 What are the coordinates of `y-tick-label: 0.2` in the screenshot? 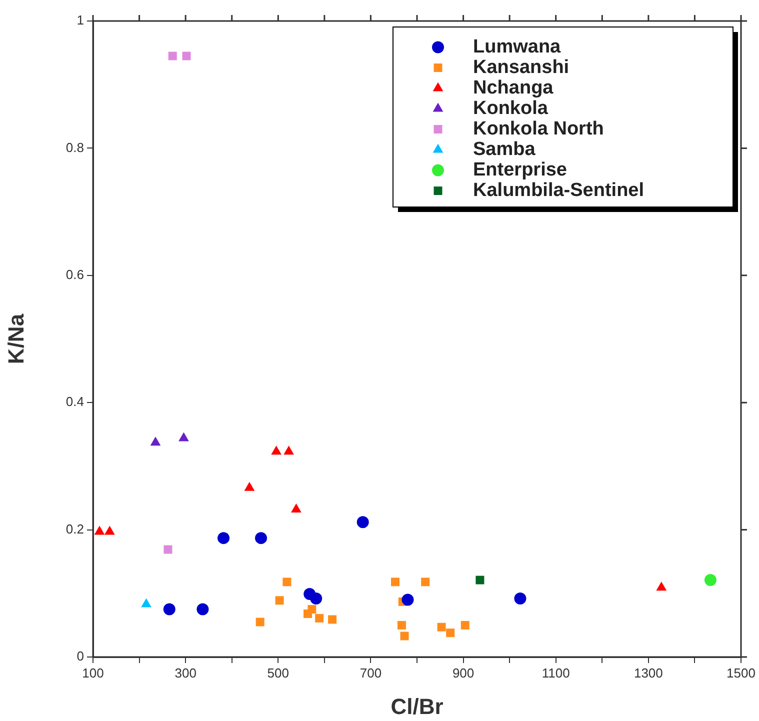 It's located at (75, 528).